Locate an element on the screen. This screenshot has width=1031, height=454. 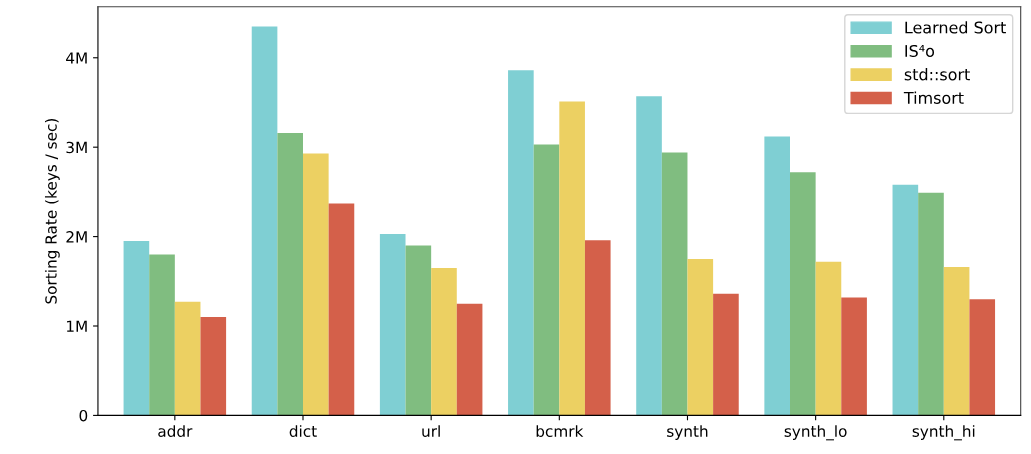
y-tick-label: 2M is located at coordinates (76, 237).